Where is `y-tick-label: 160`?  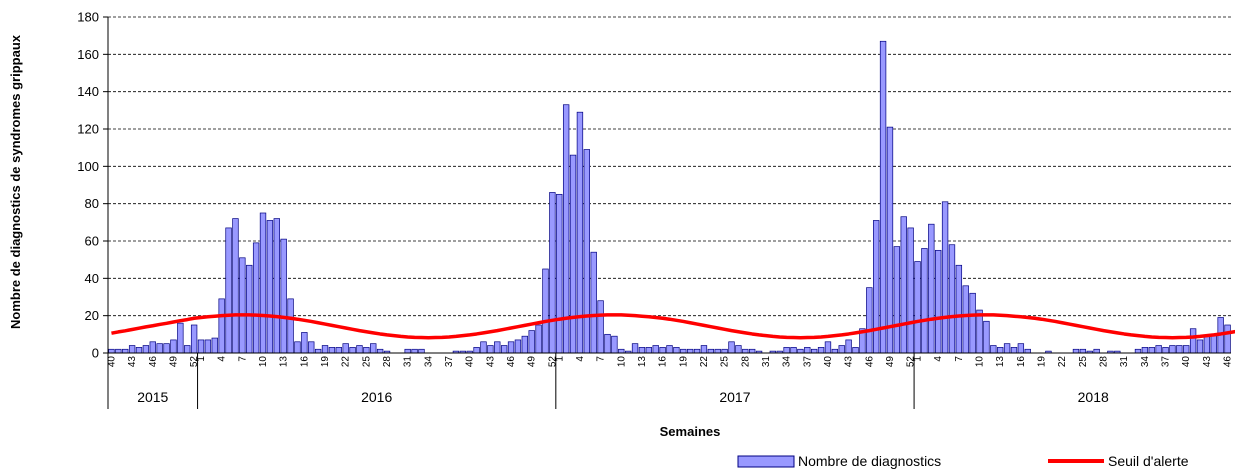 y-tick-label: 160 is located at coordinates (88, 54).